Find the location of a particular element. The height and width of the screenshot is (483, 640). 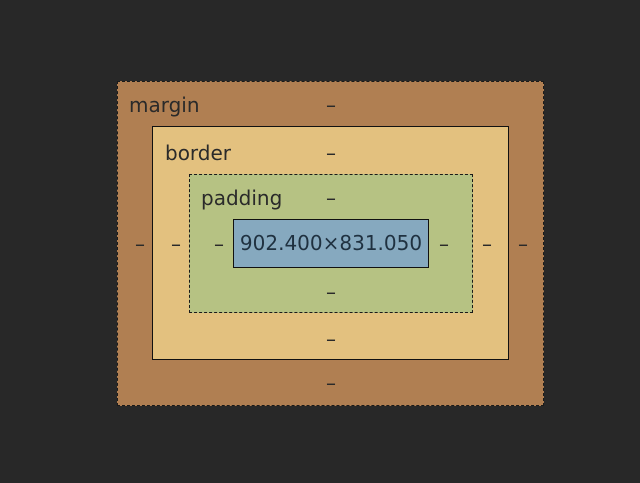

padding-bottom-value: – is located at coordinates (331, 292).